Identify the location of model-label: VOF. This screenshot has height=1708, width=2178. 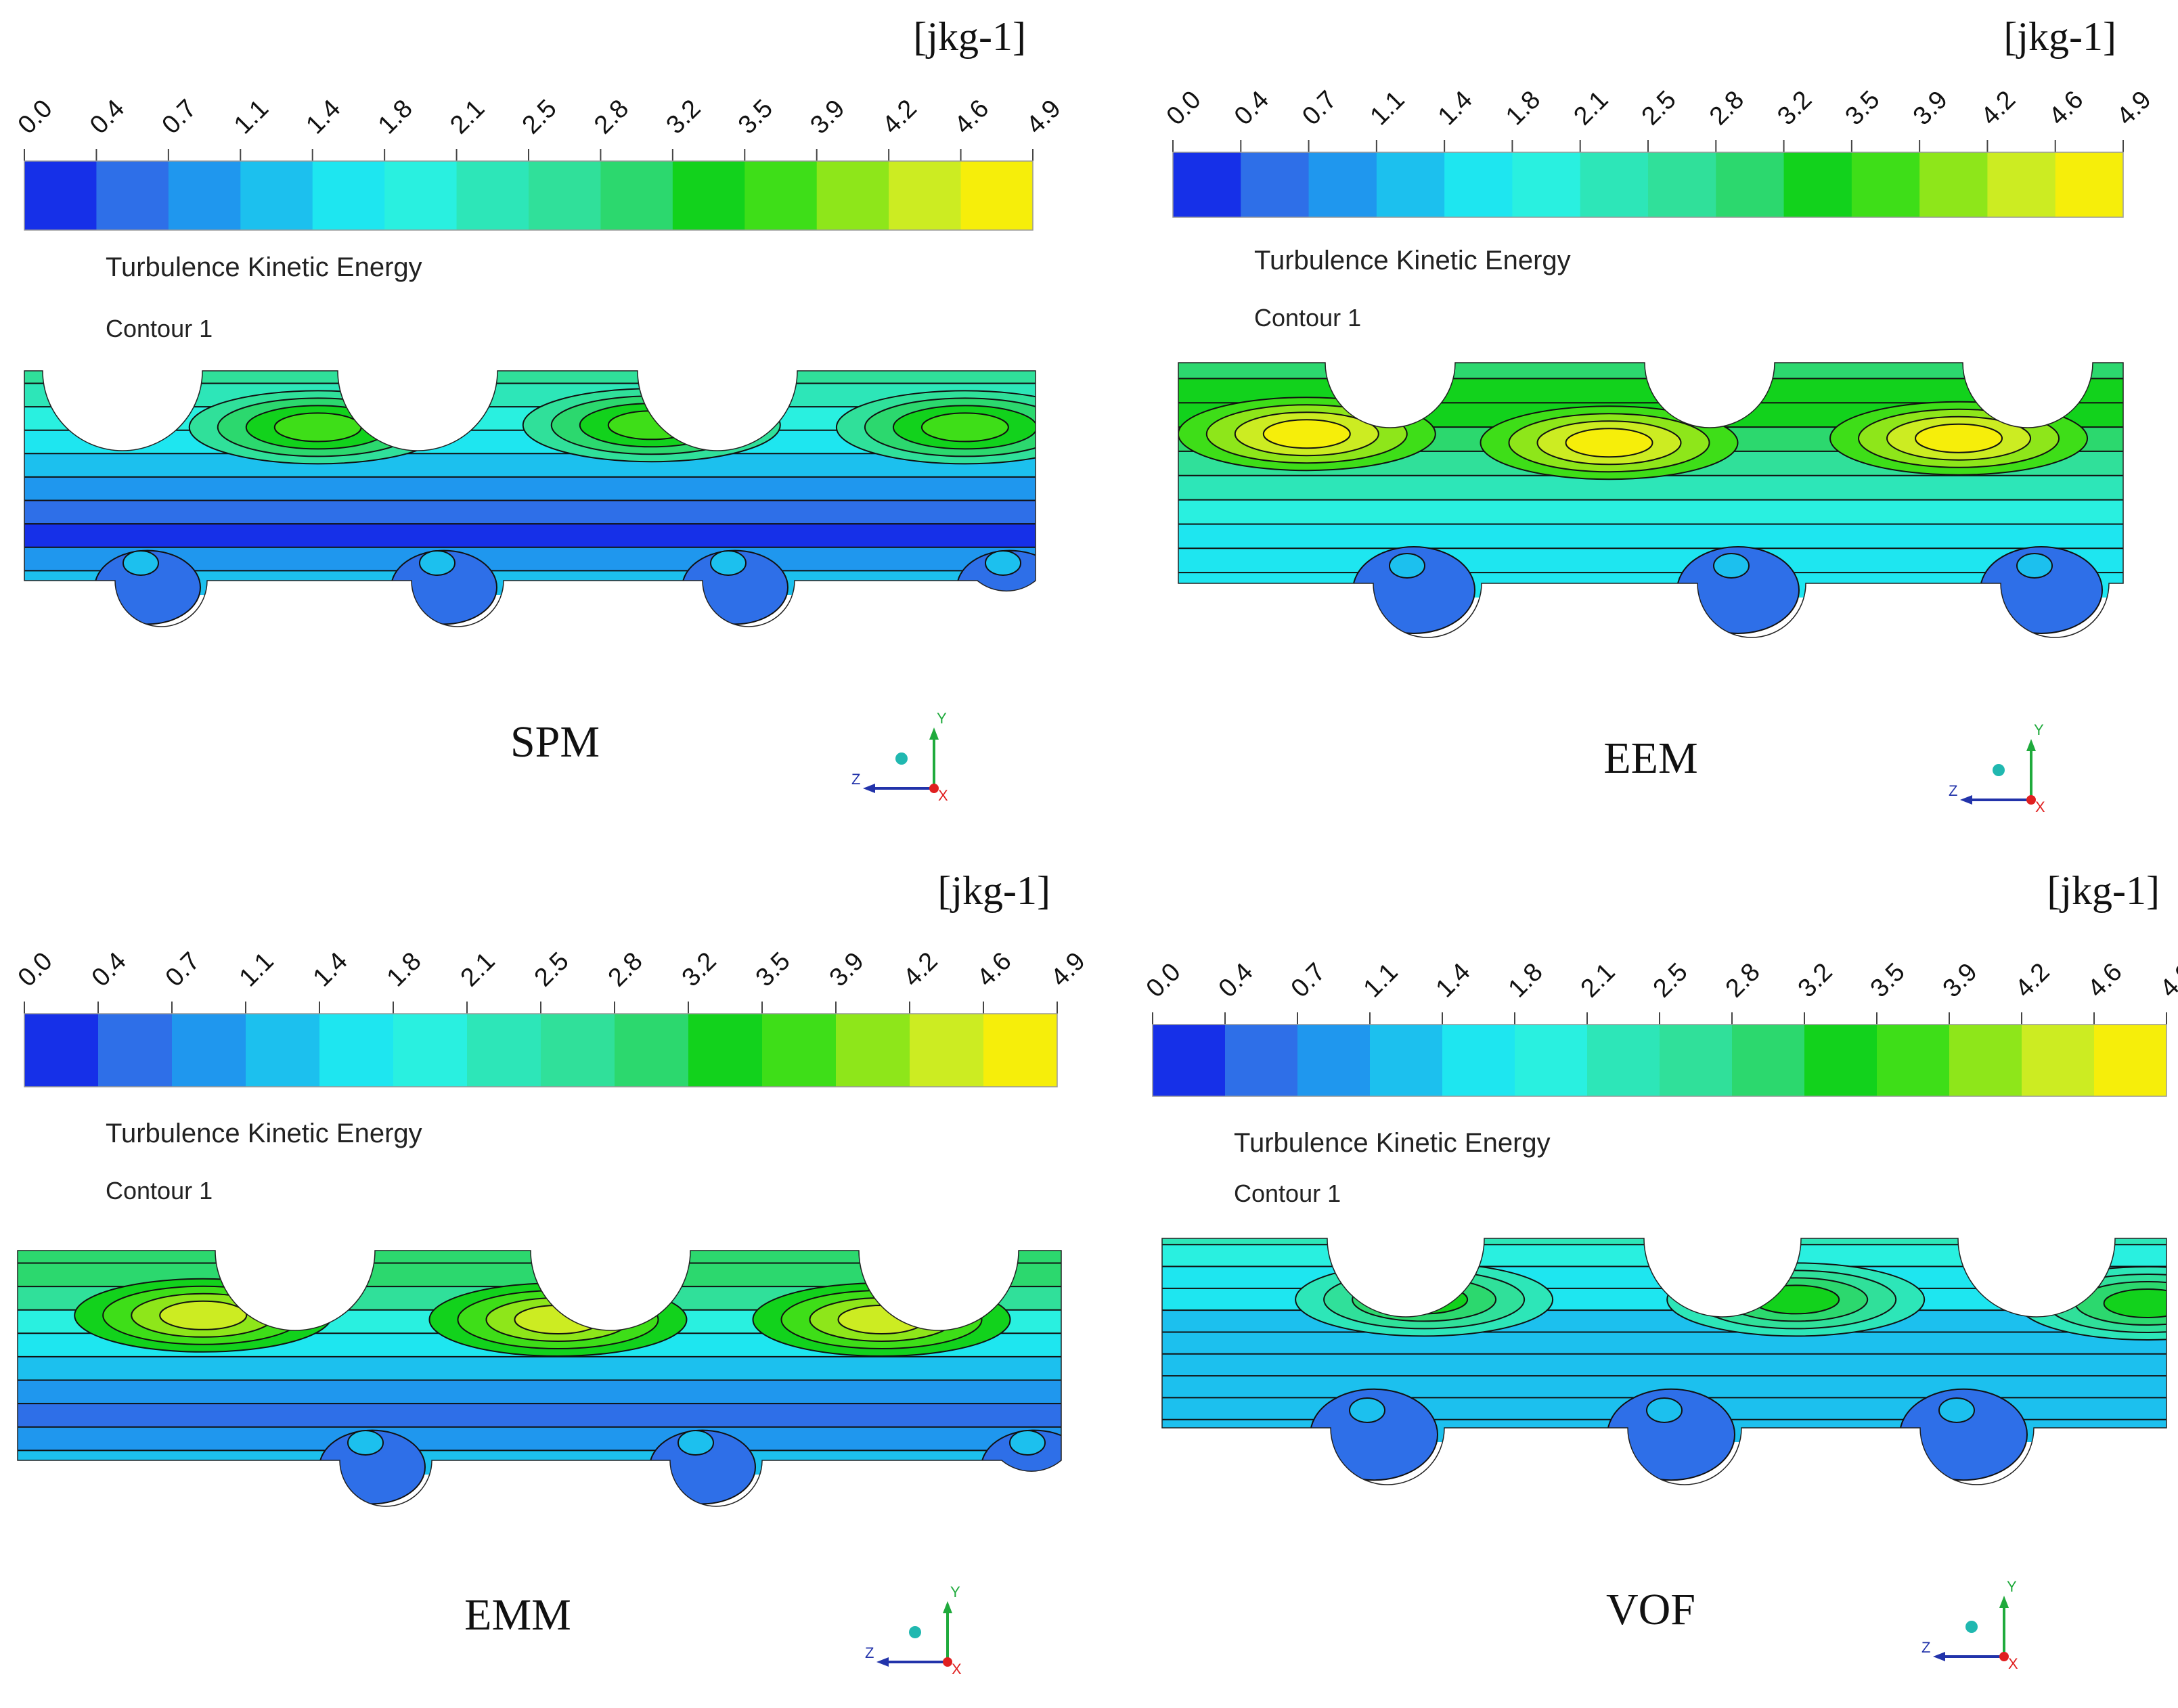
(1650, 1609).